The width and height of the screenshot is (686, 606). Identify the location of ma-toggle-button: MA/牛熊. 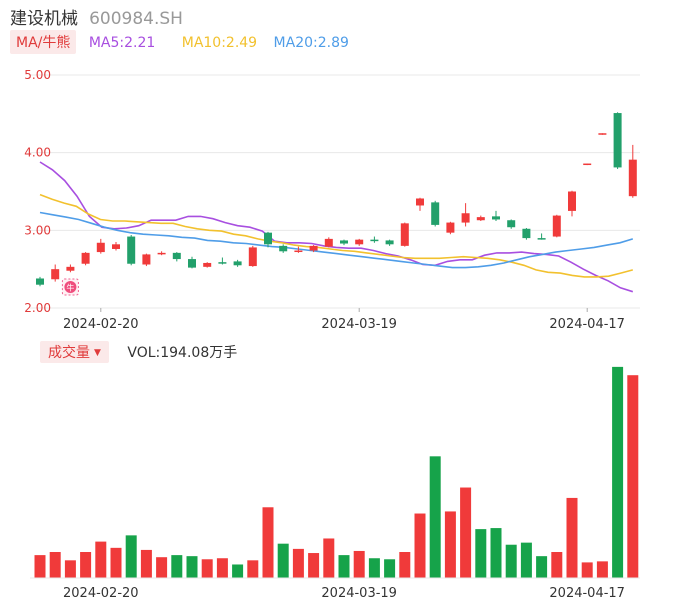
(43, 42).